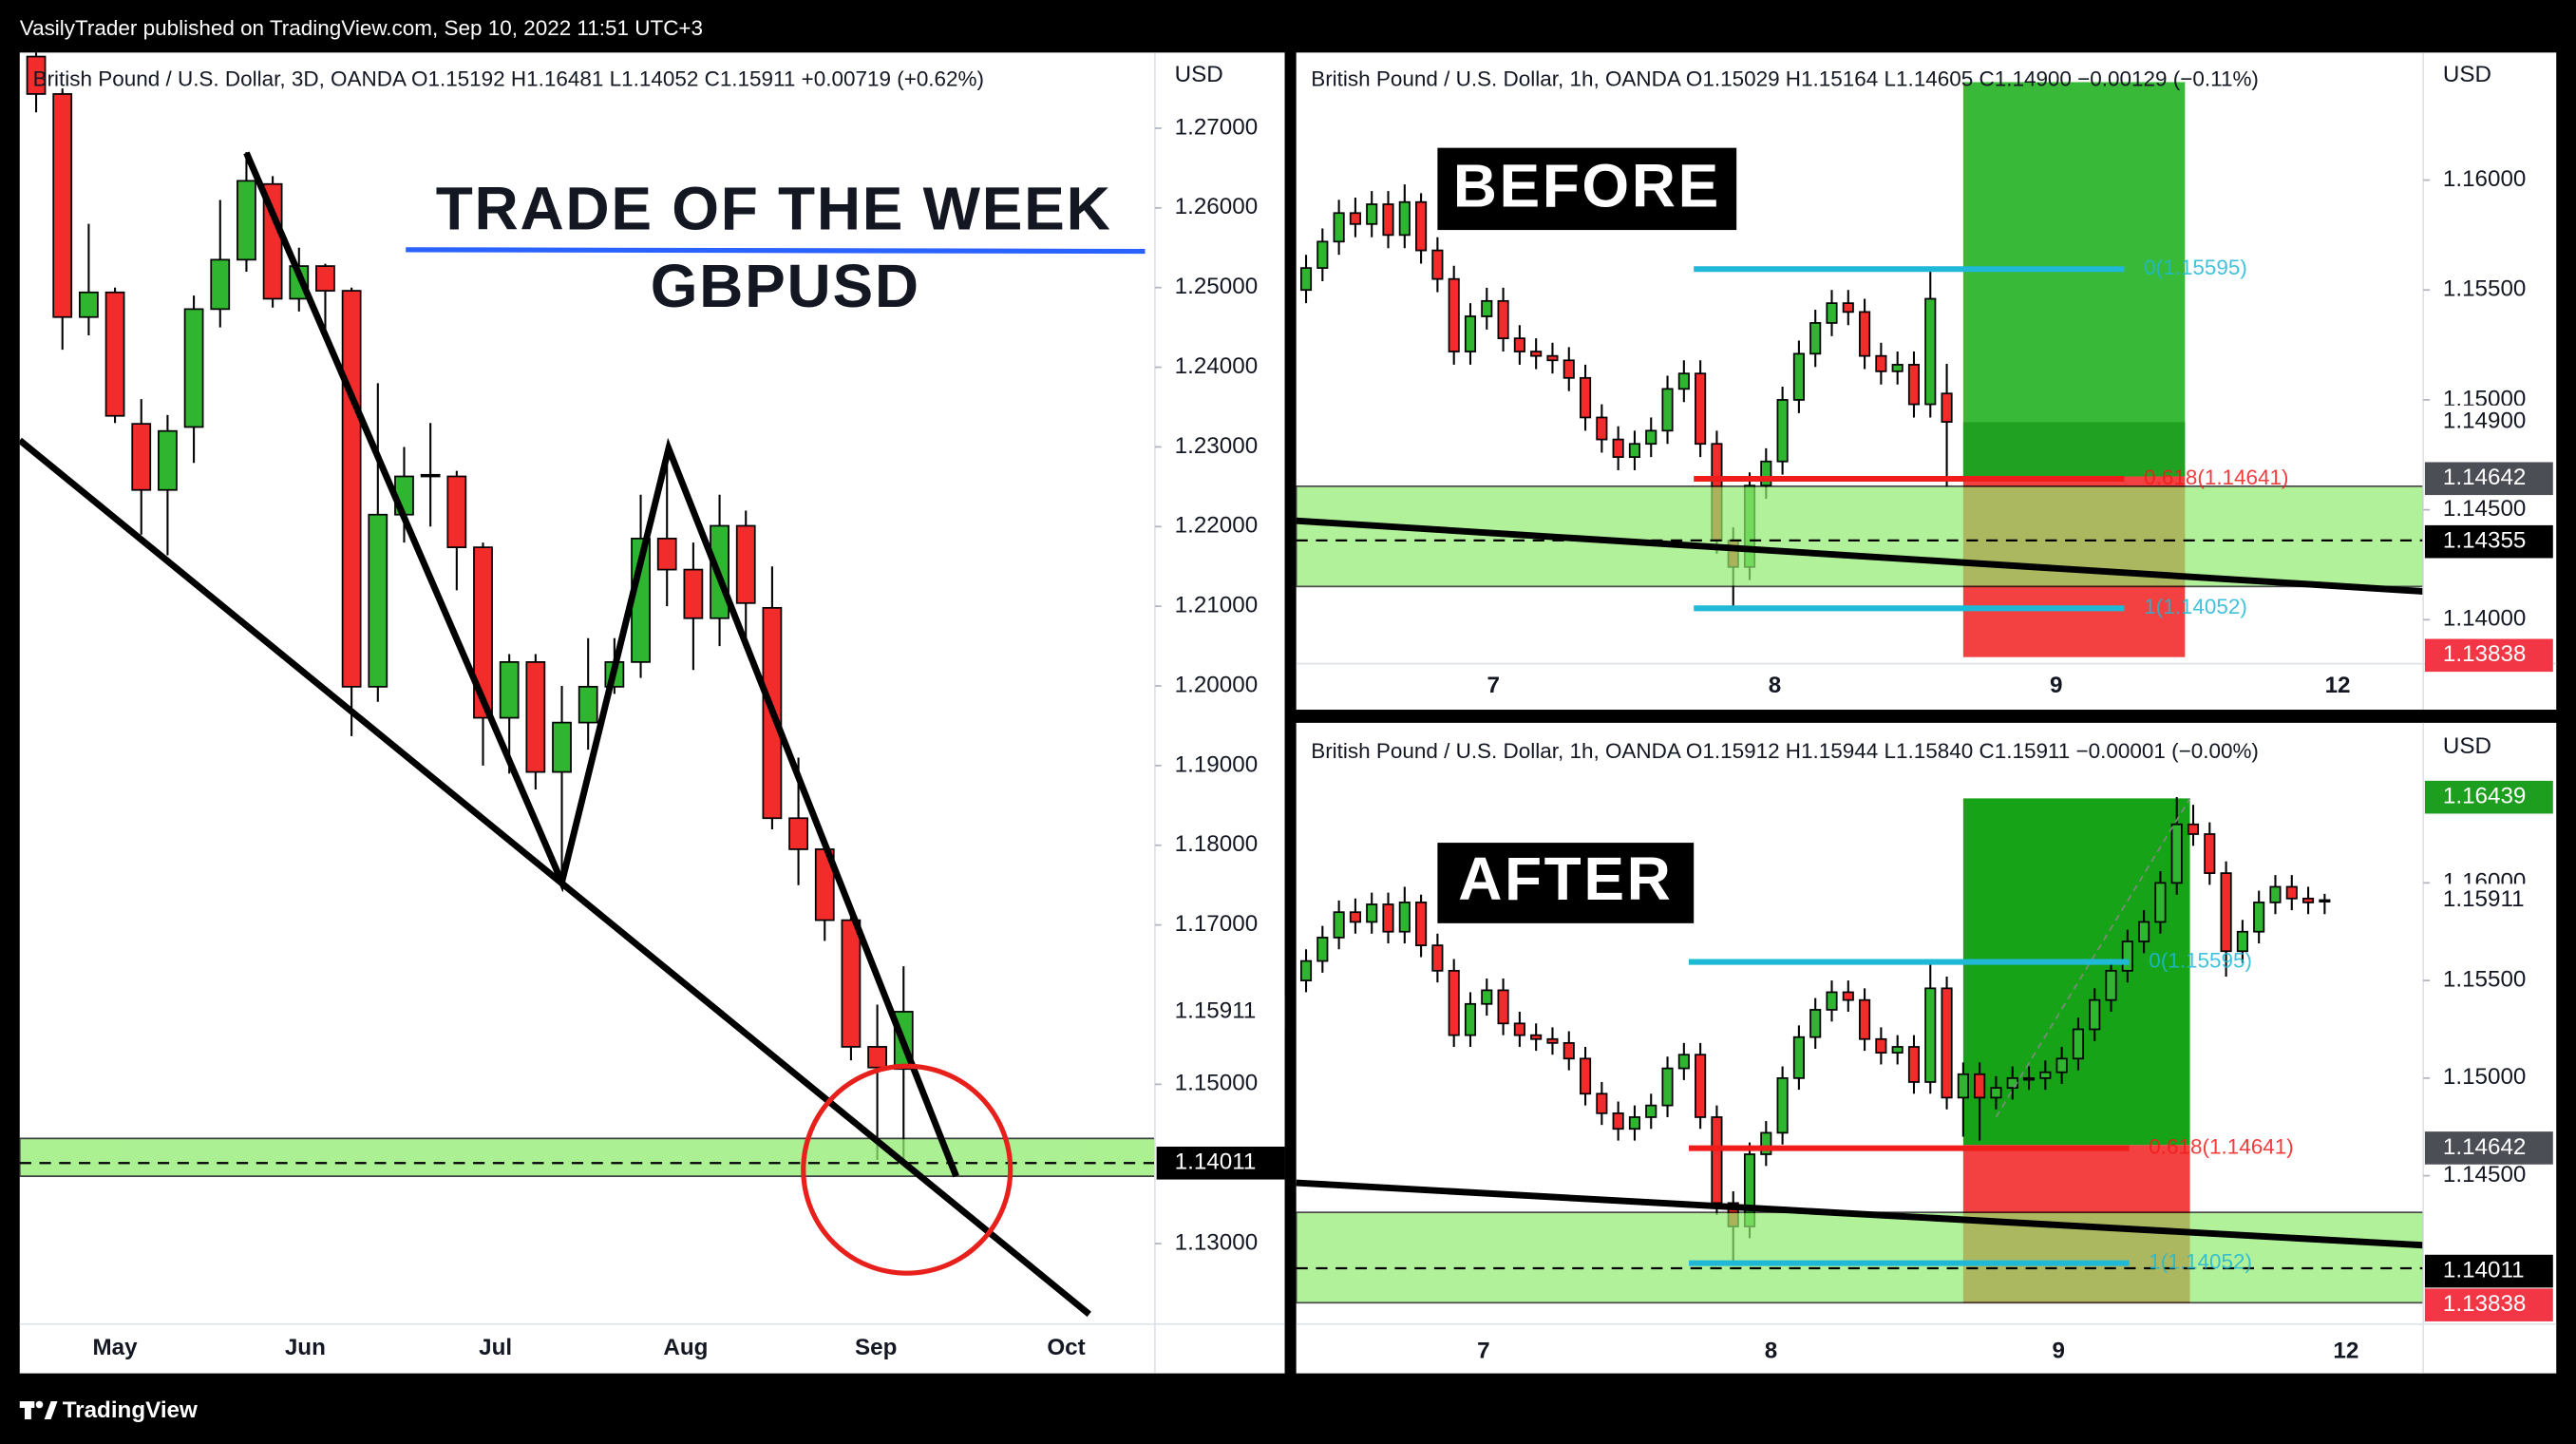 The height and width of the screenshot is (1444, 2576). I want to click on y-tick-label: 1.21000, so click(1217, 605).